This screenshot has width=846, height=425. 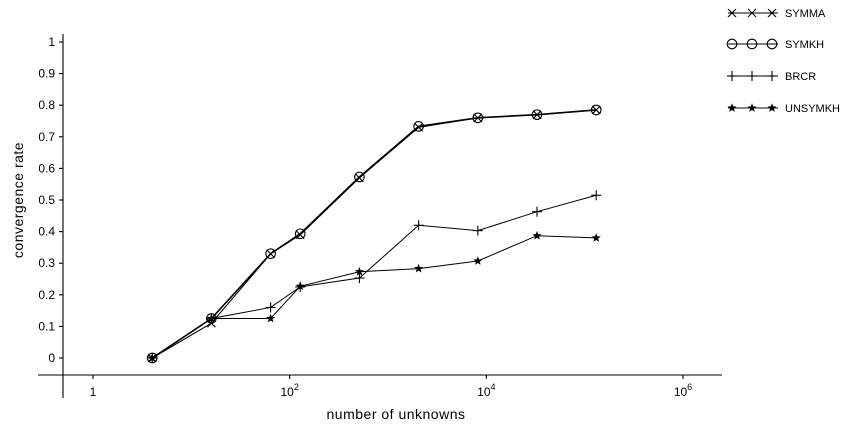 I want to click on x-ticks: 1 10² 10⁴ 10⁶, so click(x=391, y=387).